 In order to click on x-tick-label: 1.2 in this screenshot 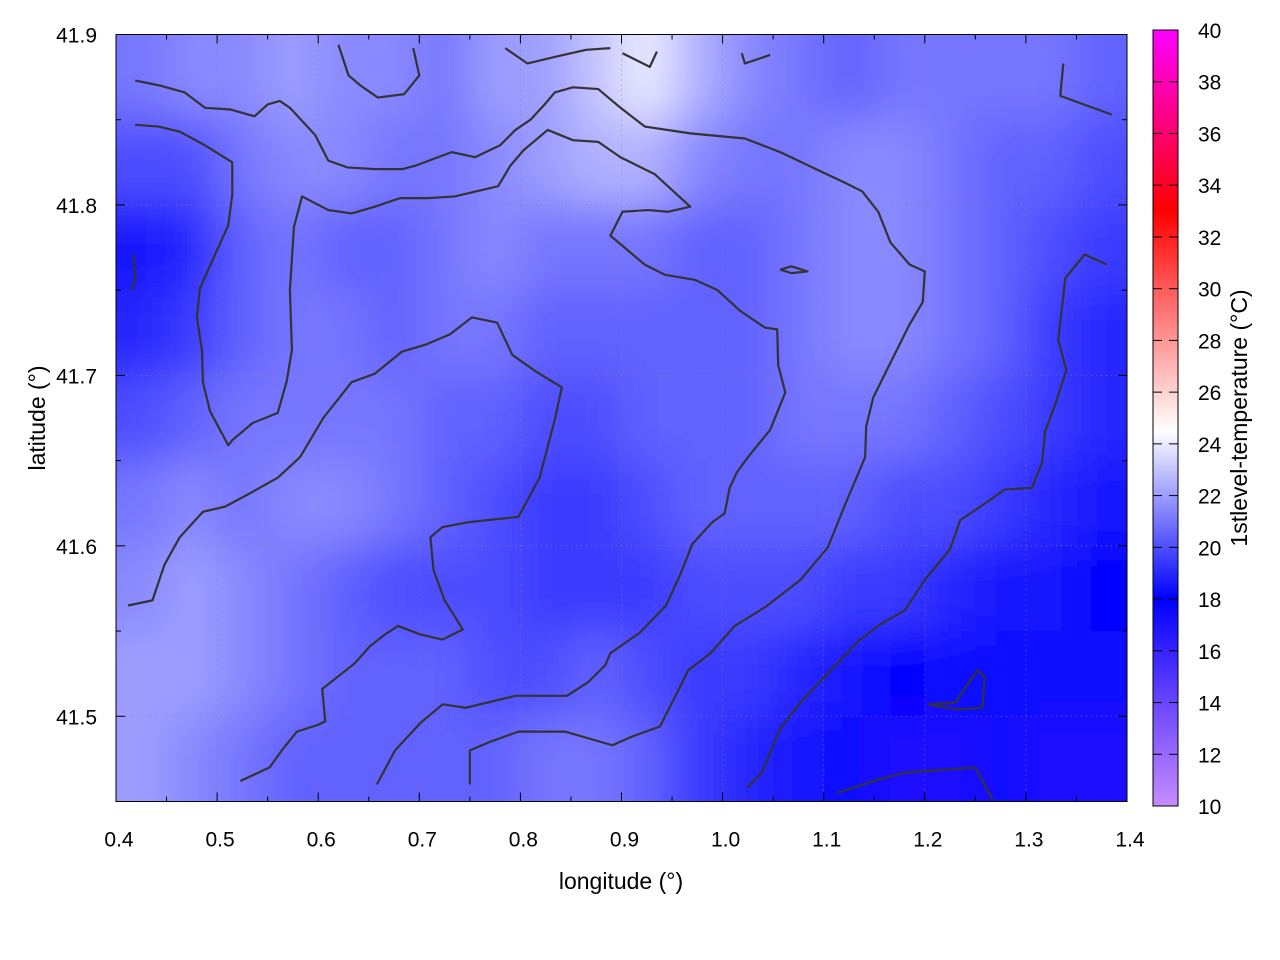, I will do `click(927, 840)`.